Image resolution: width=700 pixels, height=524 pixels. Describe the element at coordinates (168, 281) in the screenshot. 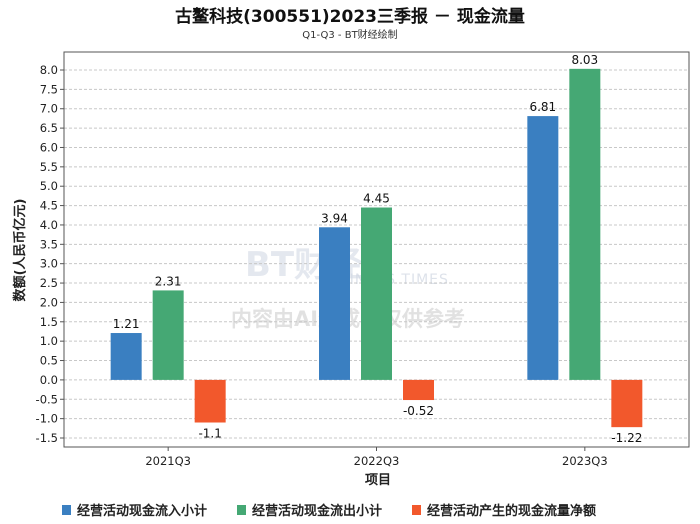

I see `data-label: 2.31` at that location.